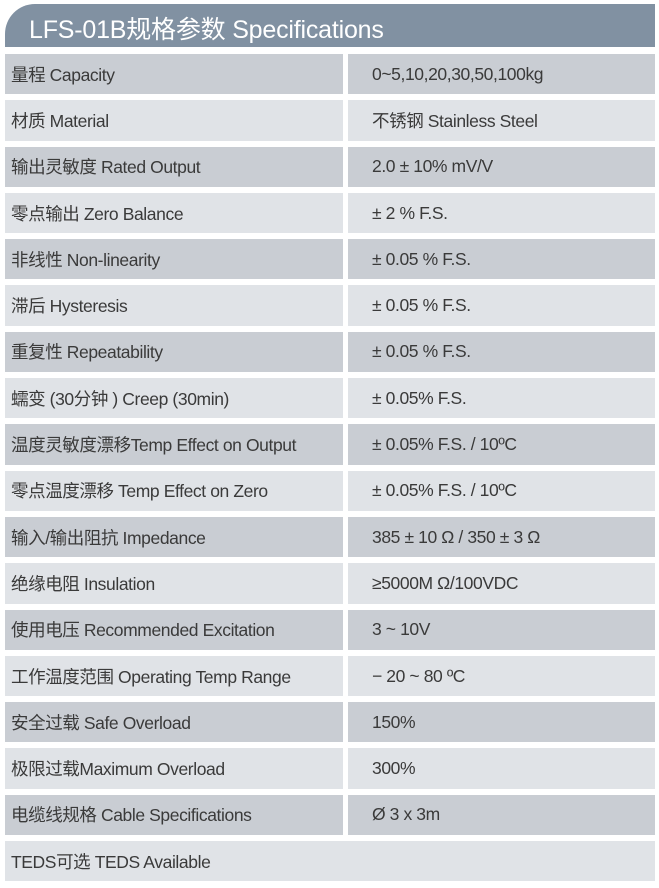 Image resolution: width=659 pixels, height=888 pixels. I want to click on spec-value: 150%, so click(501, 722).